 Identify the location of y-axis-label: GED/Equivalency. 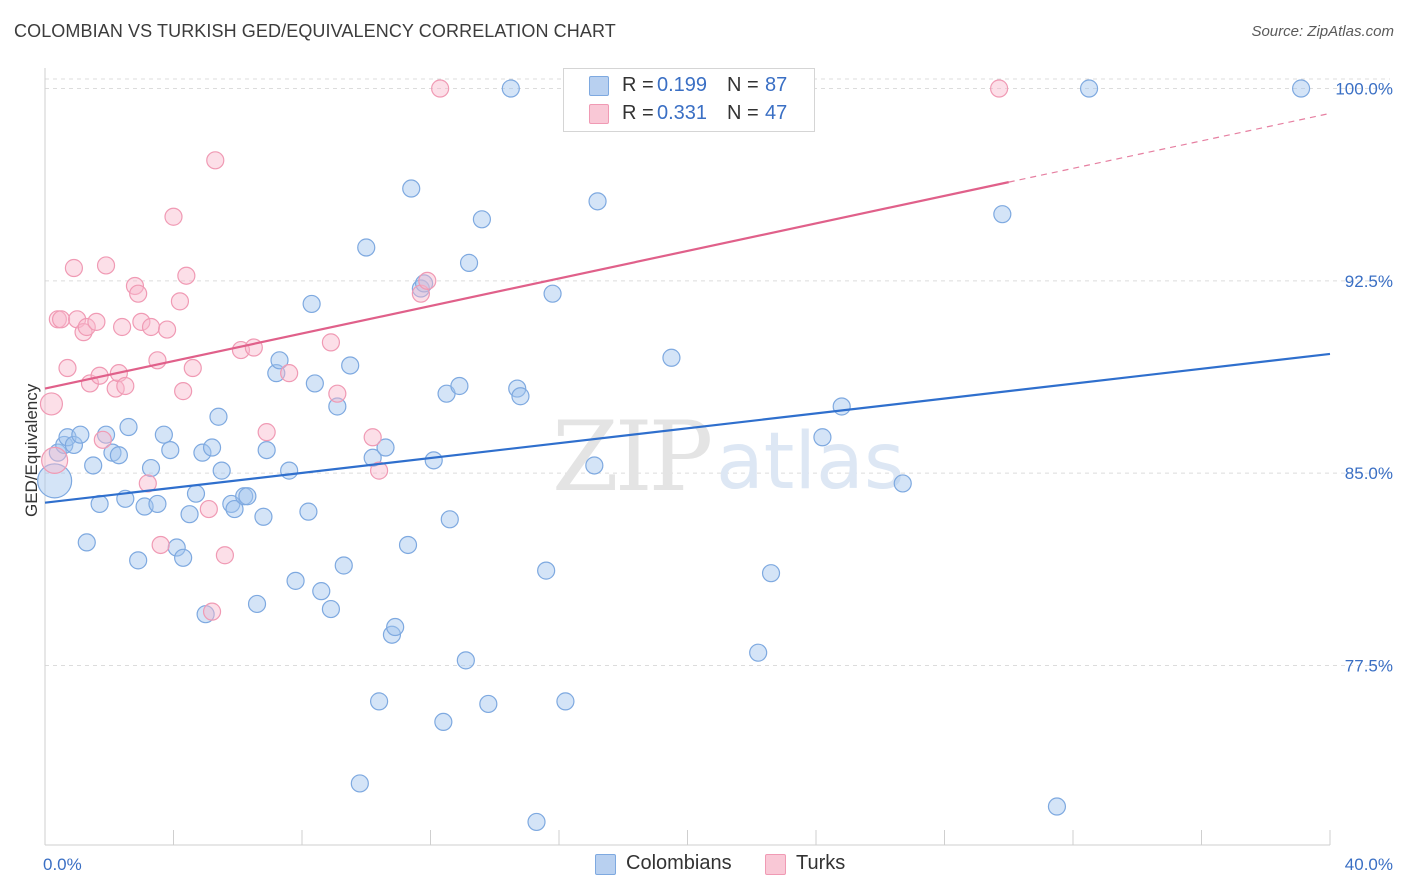
(31, 450).